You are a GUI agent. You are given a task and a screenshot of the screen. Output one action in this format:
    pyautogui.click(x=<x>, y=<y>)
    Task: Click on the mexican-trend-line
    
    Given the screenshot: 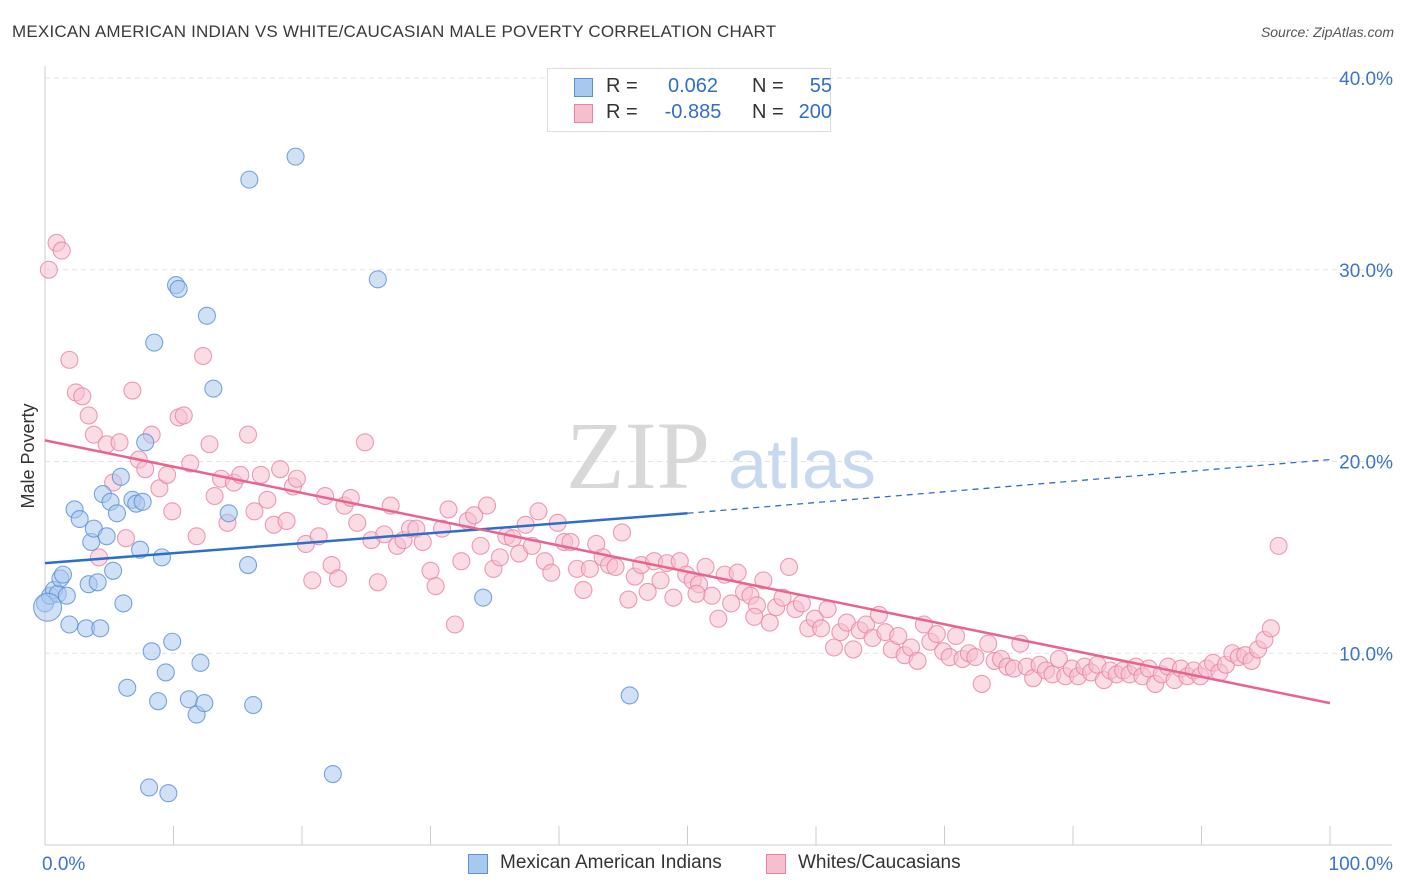 What is the action you would take?
    pyautogui.click(x=366, y=538)
    